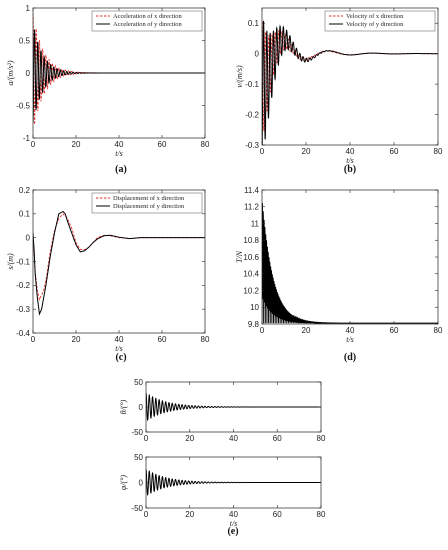 The image size is (448, 550). What do you see at coordinates (251, 240) in the screenshot?
I see `y-tick-label: 10.8` at bounding box center [251, 240].